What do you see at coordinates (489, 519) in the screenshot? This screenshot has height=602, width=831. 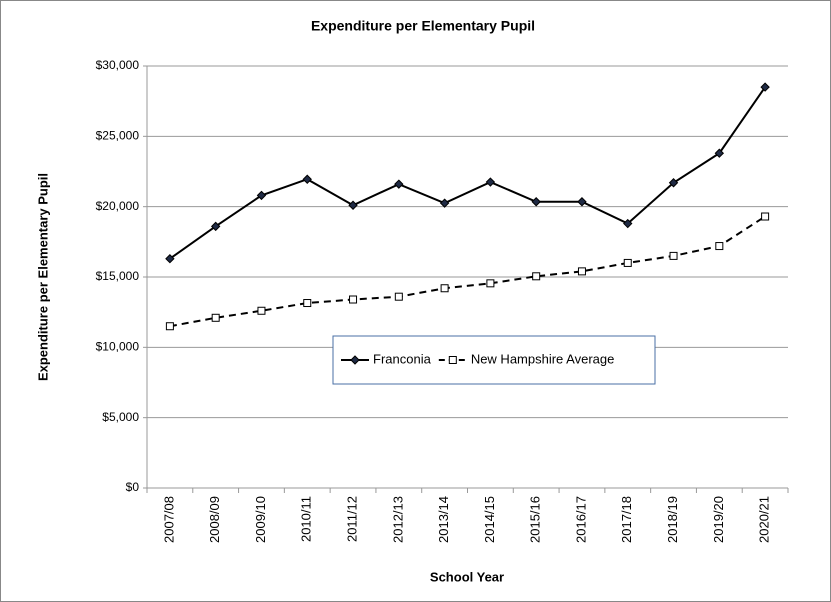 I see `x-tick-label: 2014/15` at bounding box center [489, 519].